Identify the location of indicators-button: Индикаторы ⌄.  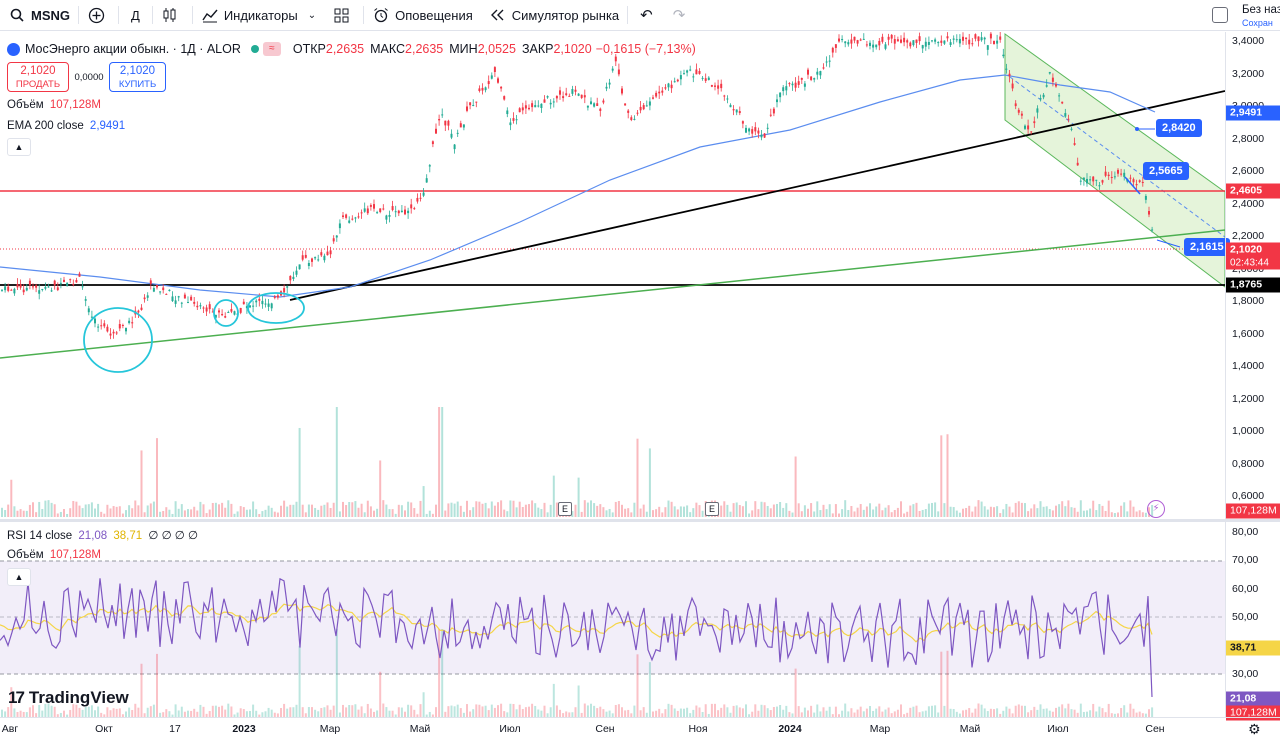
(258, 15).